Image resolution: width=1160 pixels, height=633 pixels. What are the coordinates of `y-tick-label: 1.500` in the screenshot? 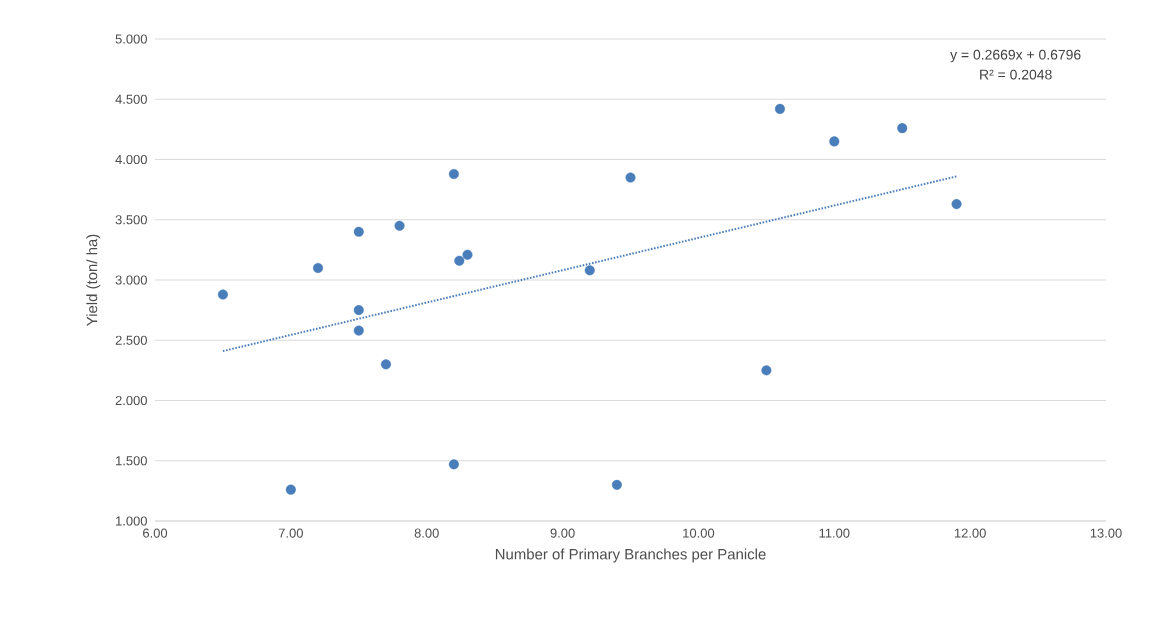 It's located at (131, 461).